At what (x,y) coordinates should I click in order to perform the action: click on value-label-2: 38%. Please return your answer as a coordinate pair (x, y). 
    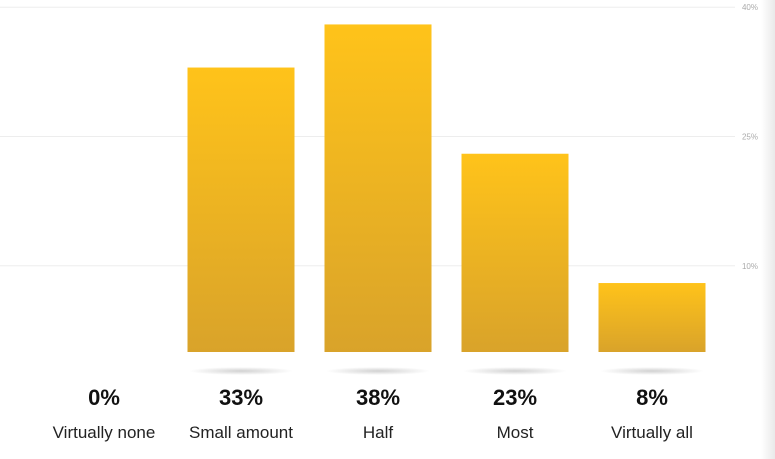
    Looking at the image, I should click on (378, 397).